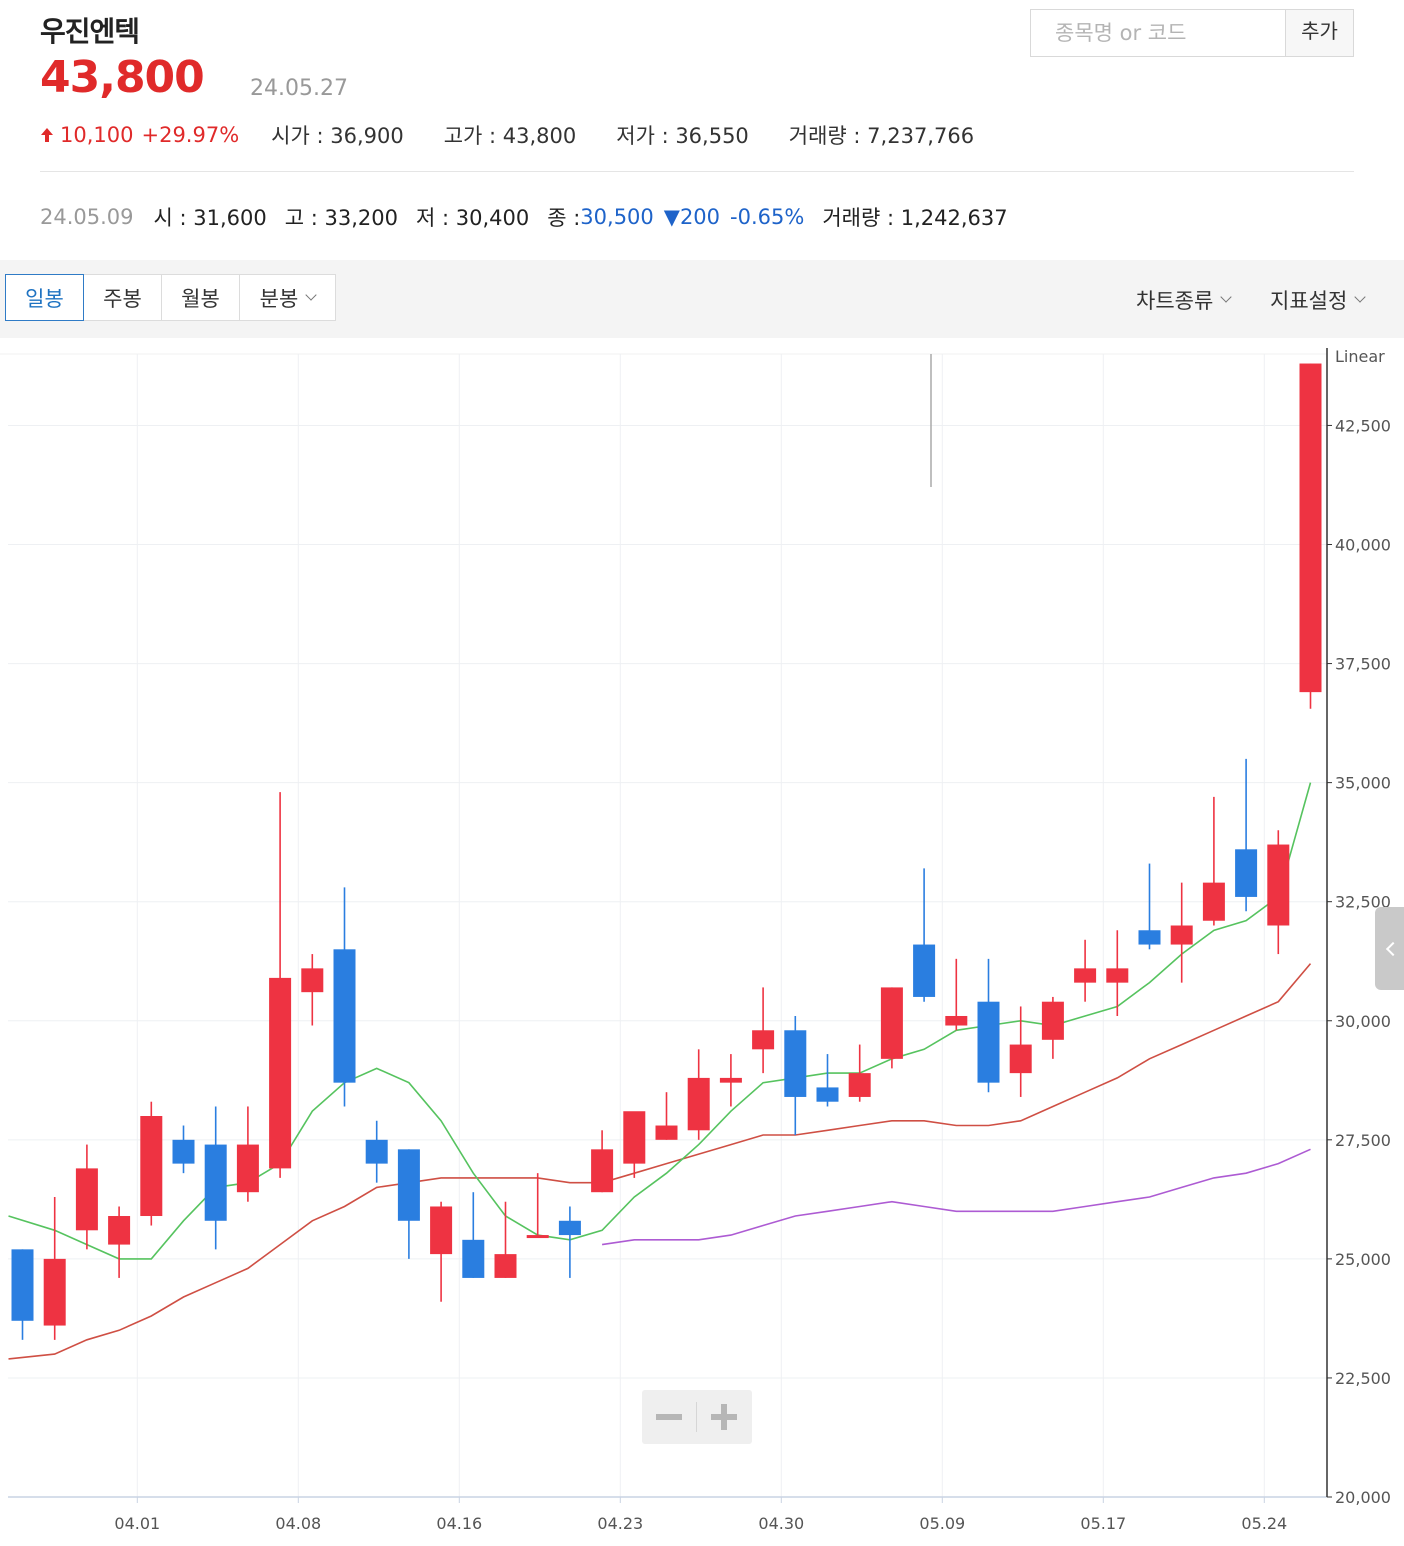 This screenshot has width=1404, height=1546. What do you see at coordinates (1309, 301) in the screenshot?
I see `indicator-label: 지표설정` at bounding box center [1309, 301].